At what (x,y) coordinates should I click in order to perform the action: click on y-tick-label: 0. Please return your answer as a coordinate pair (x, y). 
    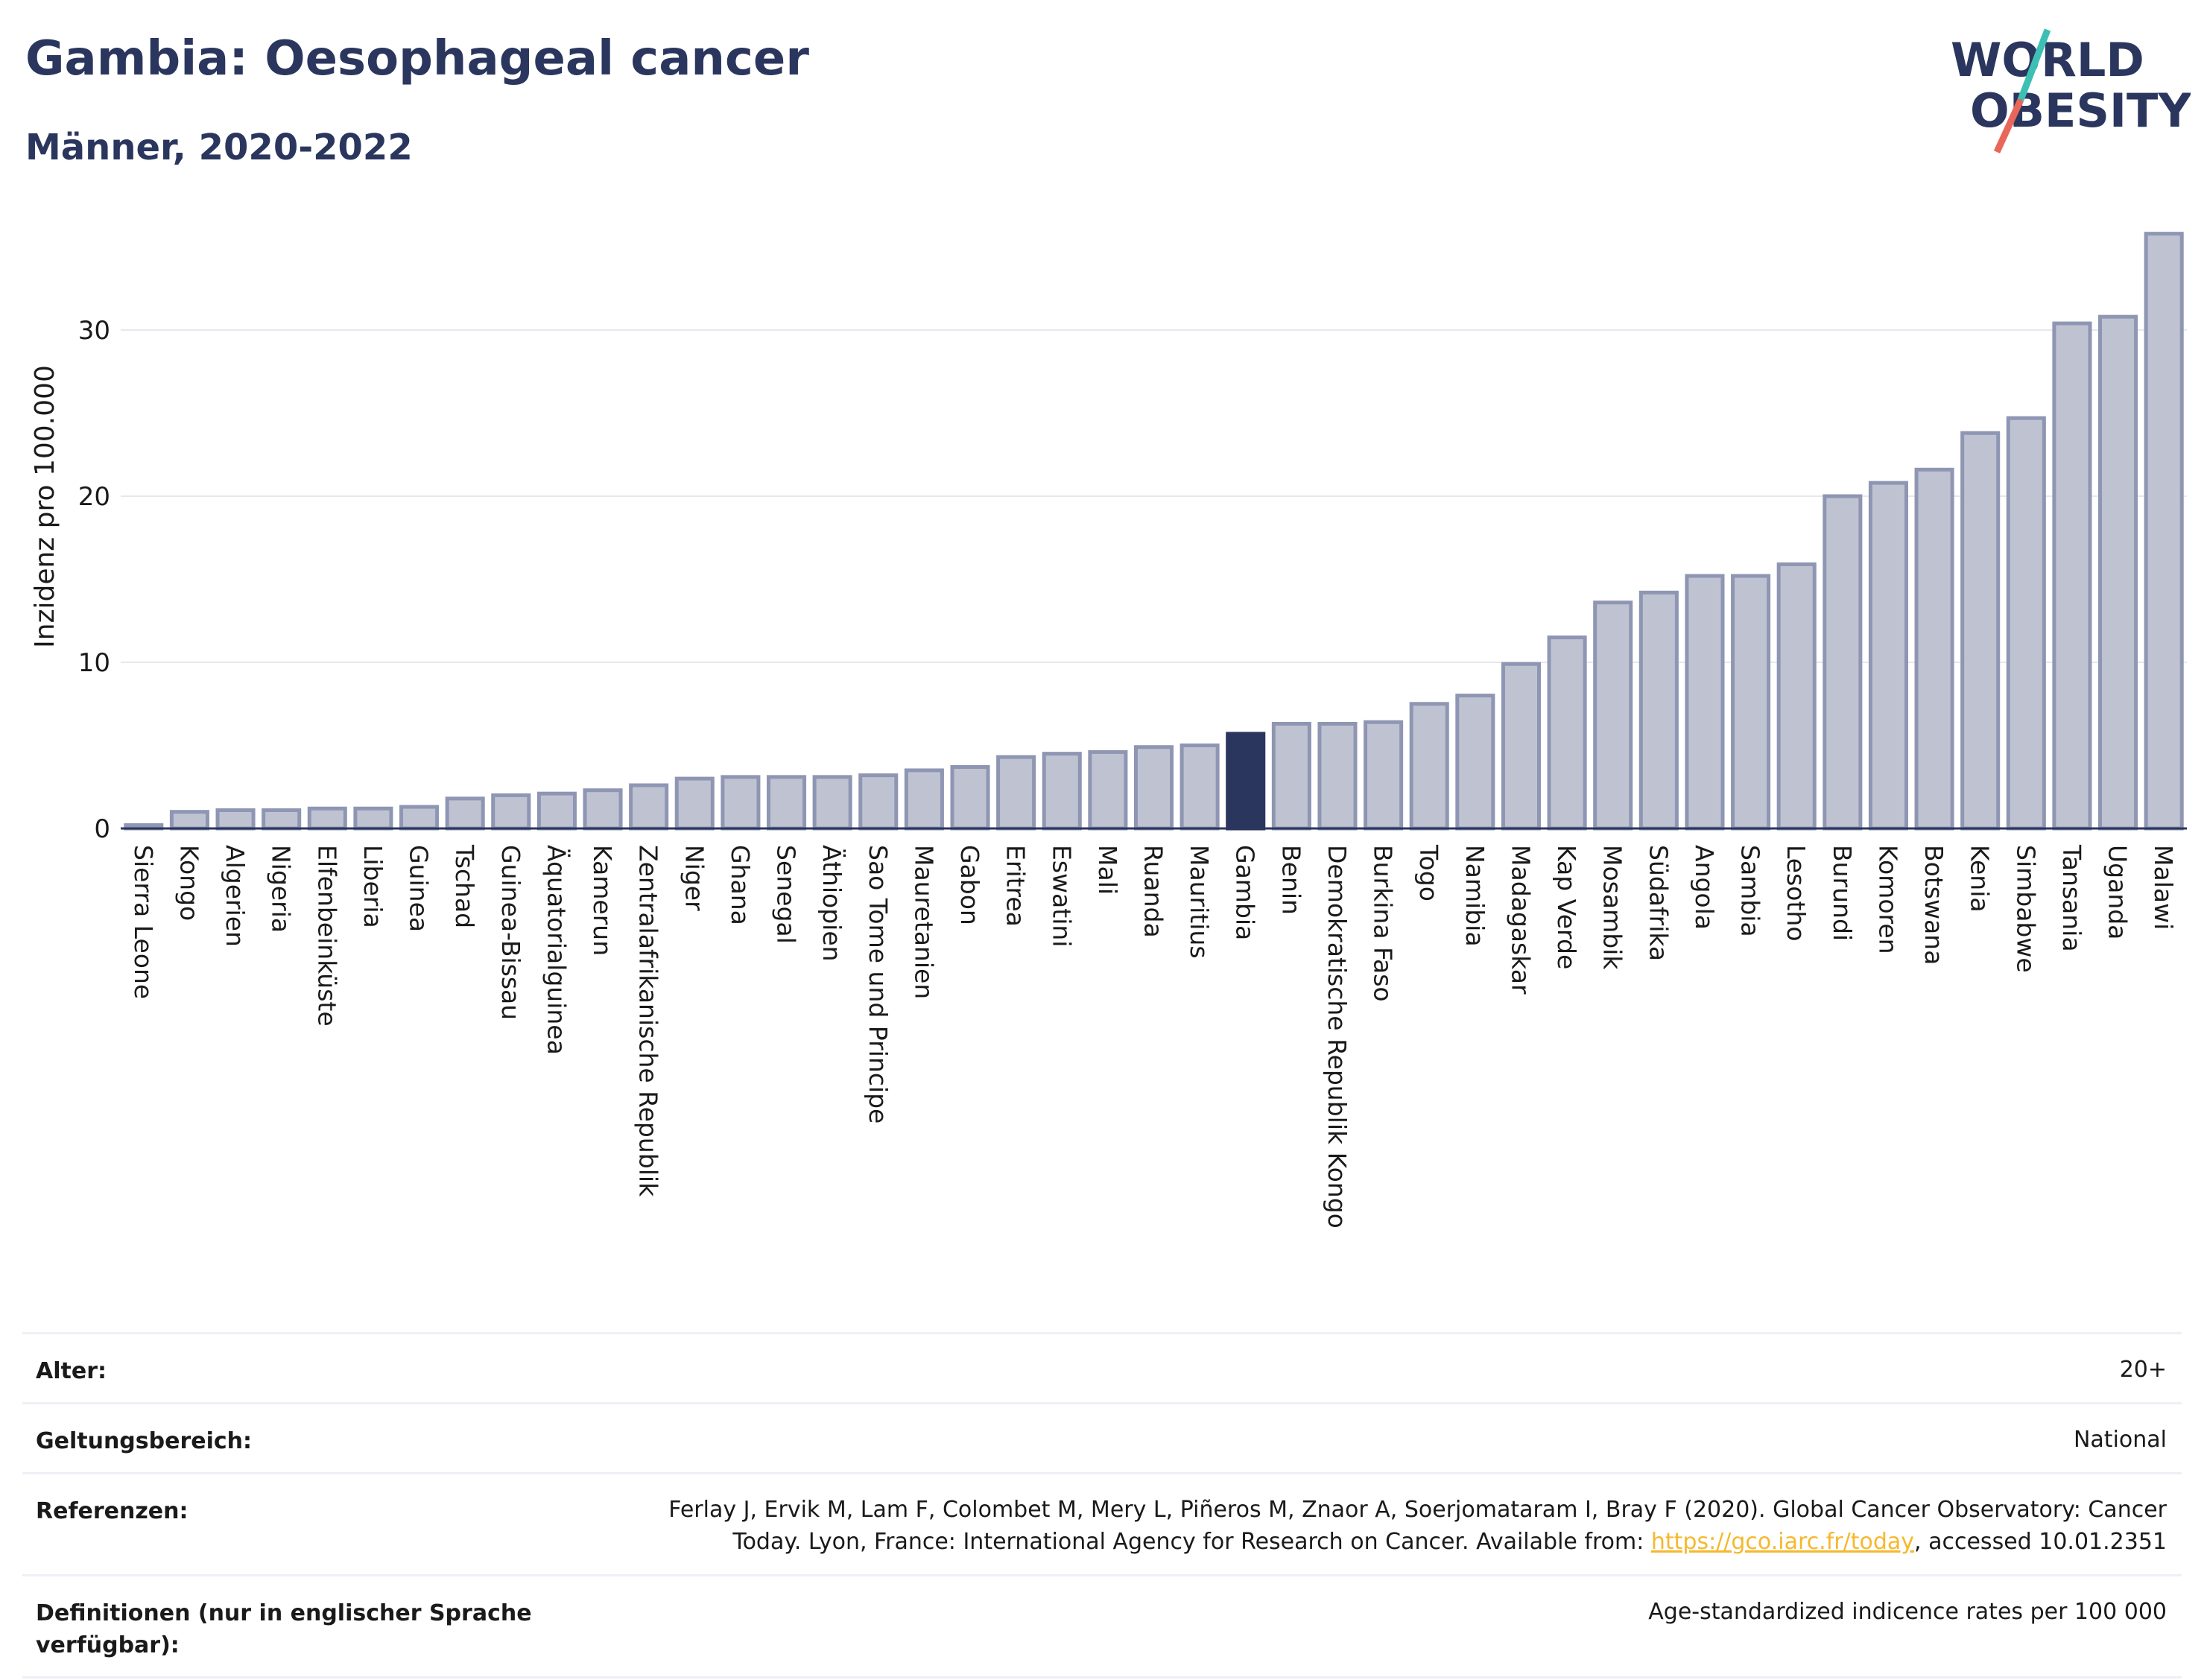
    Looking at the image, I should click on (102, 829).